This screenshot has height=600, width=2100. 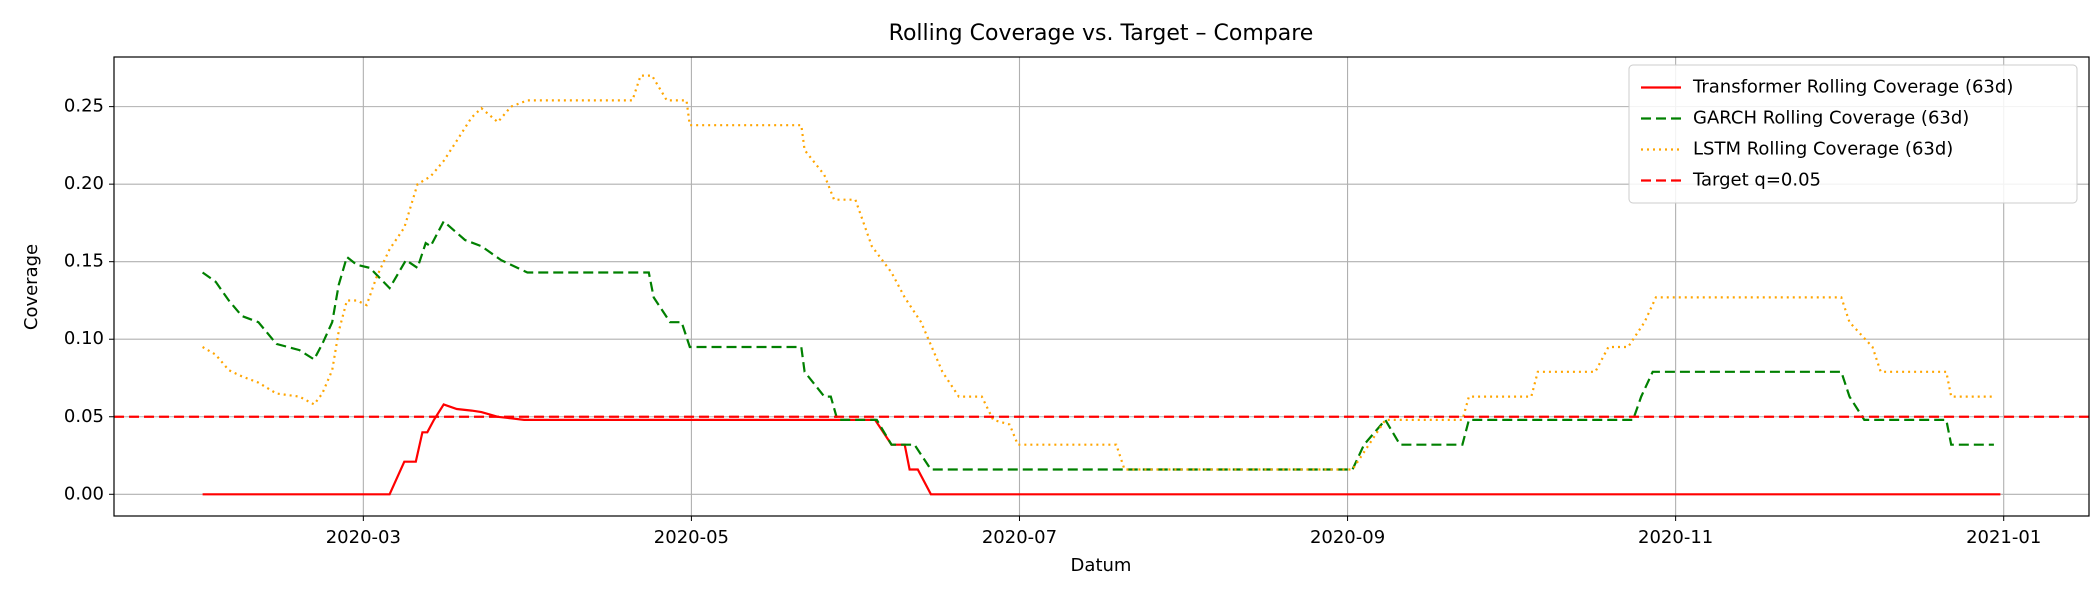 I want to click on legend-label: GARCH Rolling Coverage (63d), so click(x=1831, y=118).